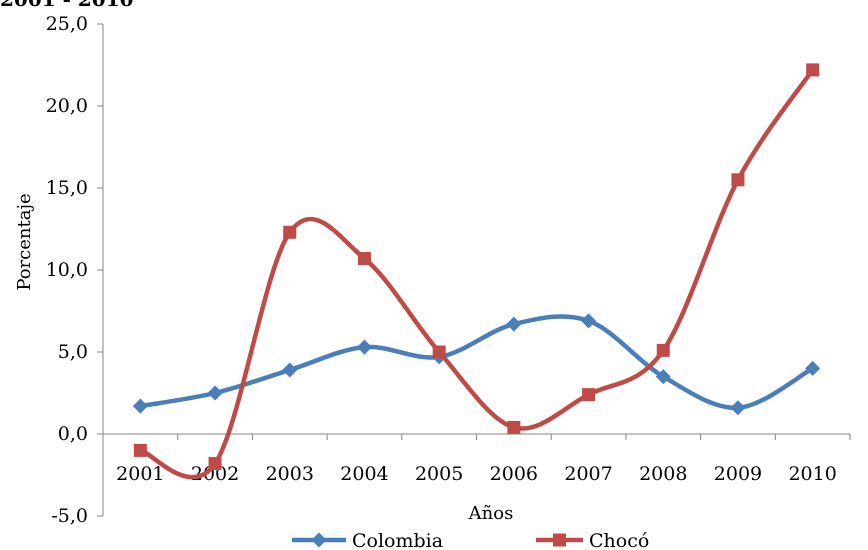  I want to click on x-tick-label: 2007, so click(588, 474).